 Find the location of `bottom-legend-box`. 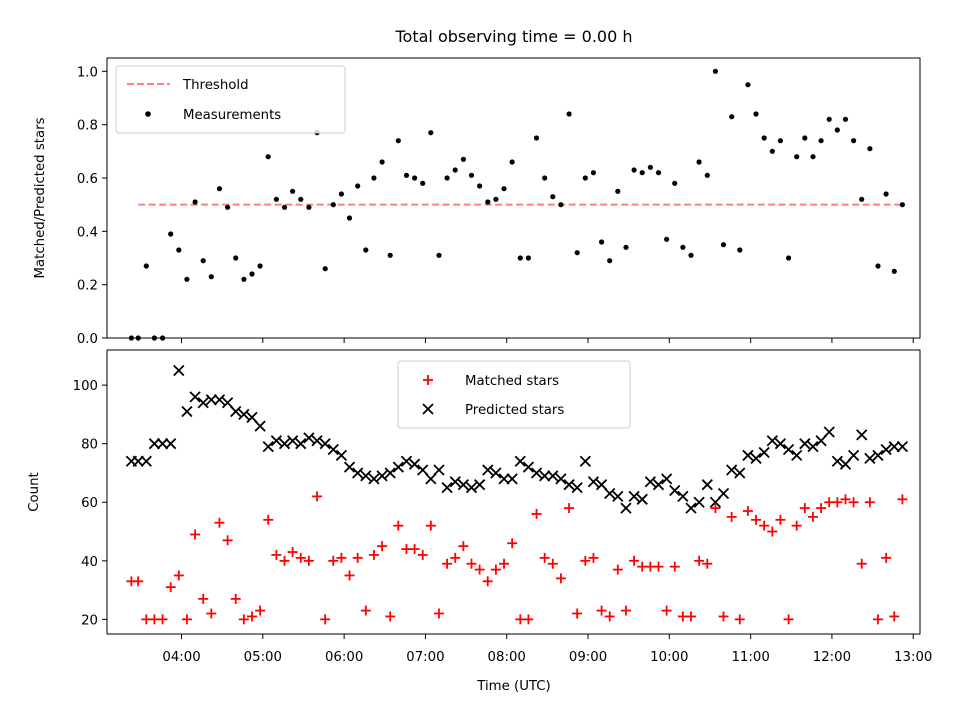

bottom-legend-box is located at coordinates (514, 394).